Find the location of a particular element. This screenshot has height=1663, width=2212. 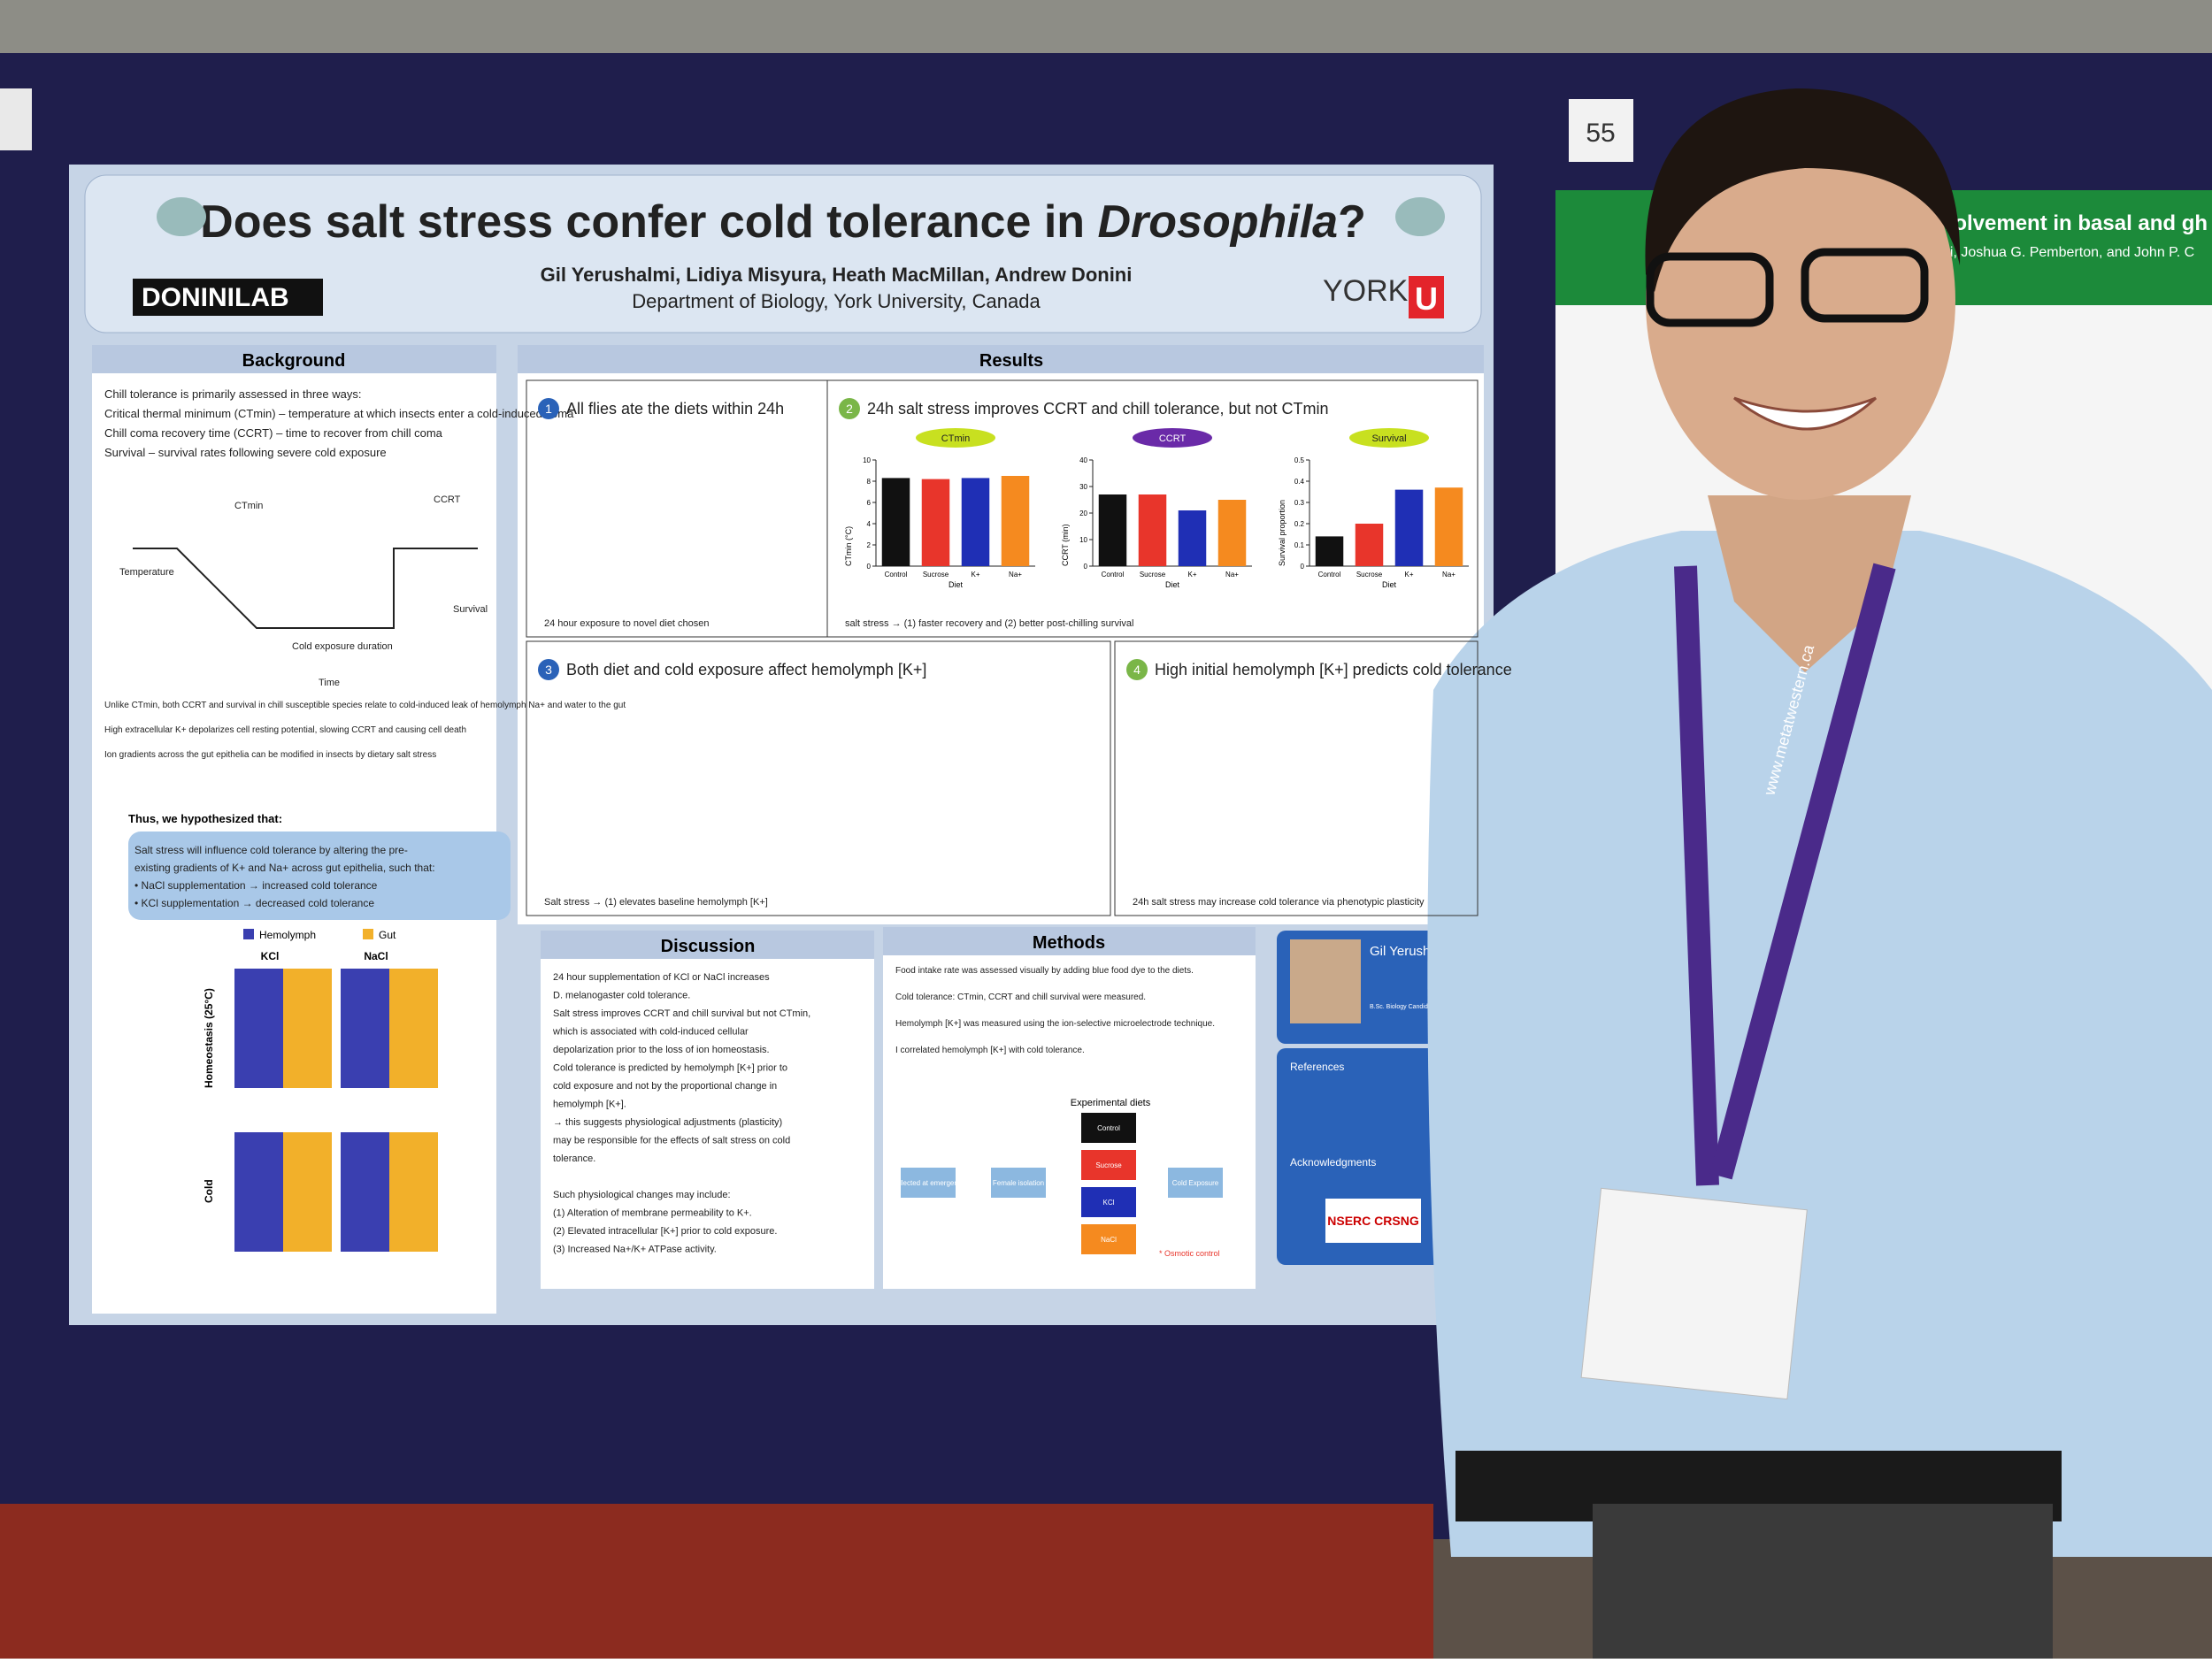

panel-header is located at coordinates (1069, 941).